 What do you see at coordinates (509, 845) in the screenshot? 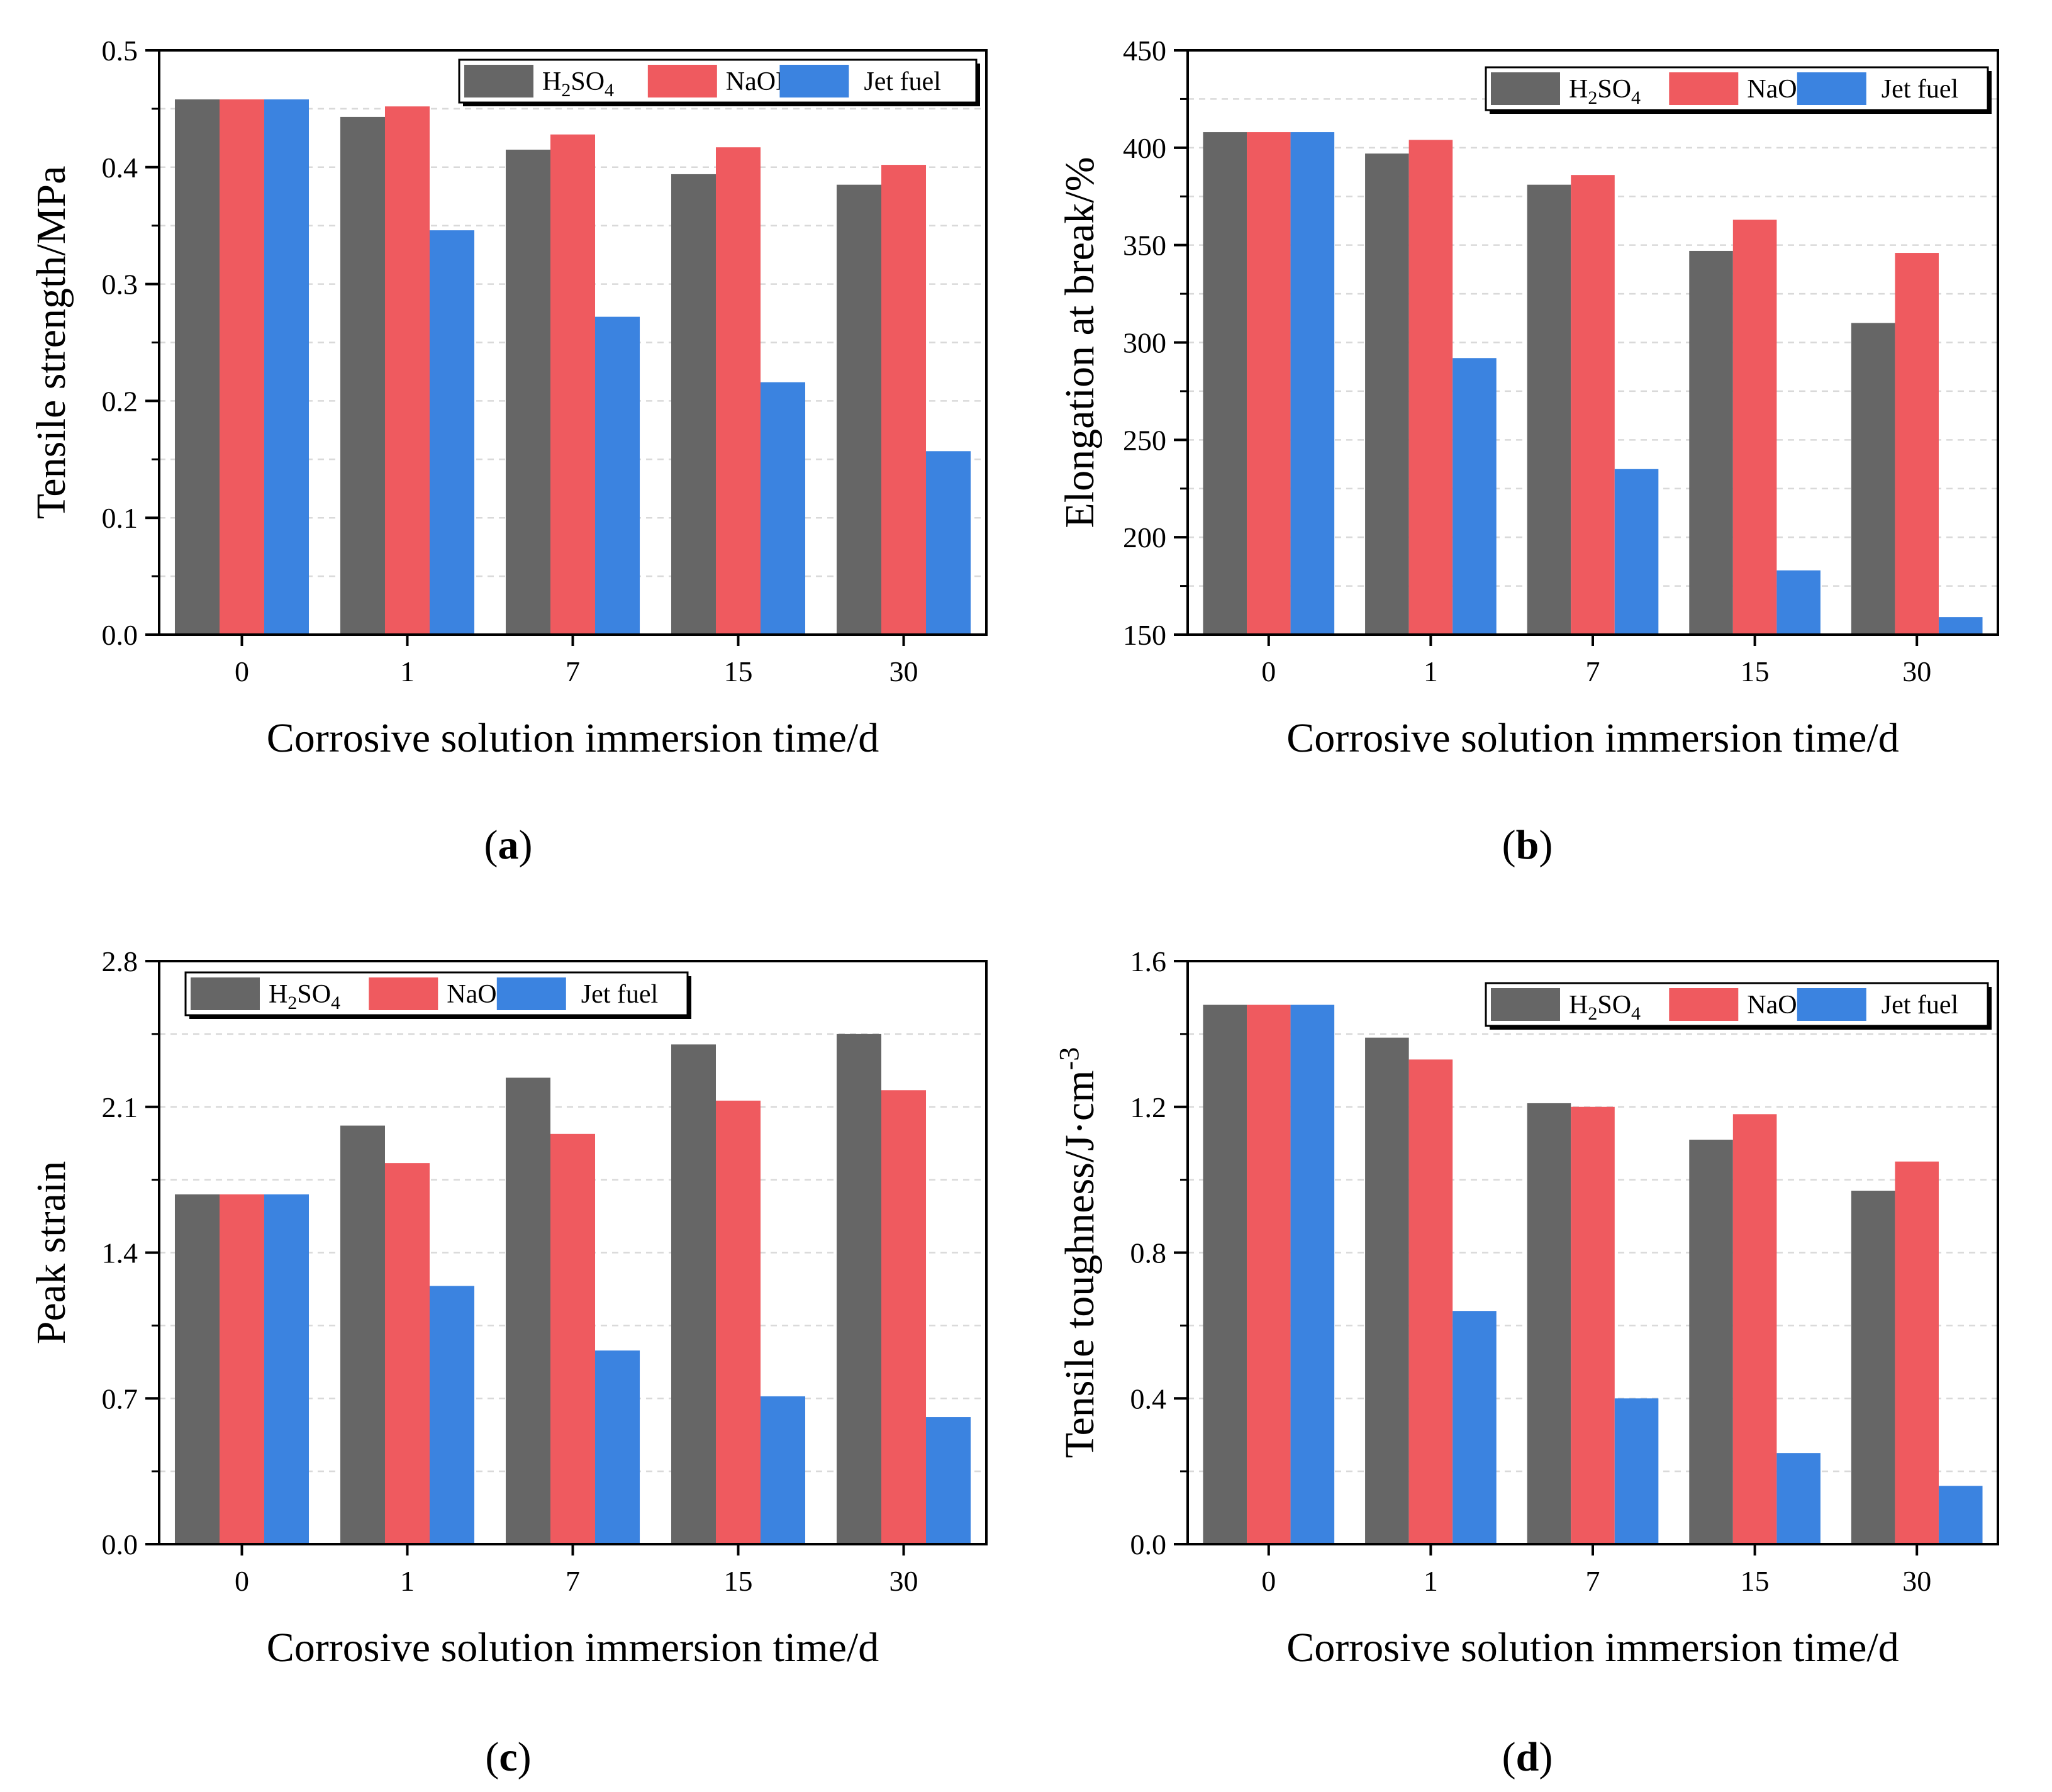
I see `panel-caption: (a)` at bounding box center [509, 845].